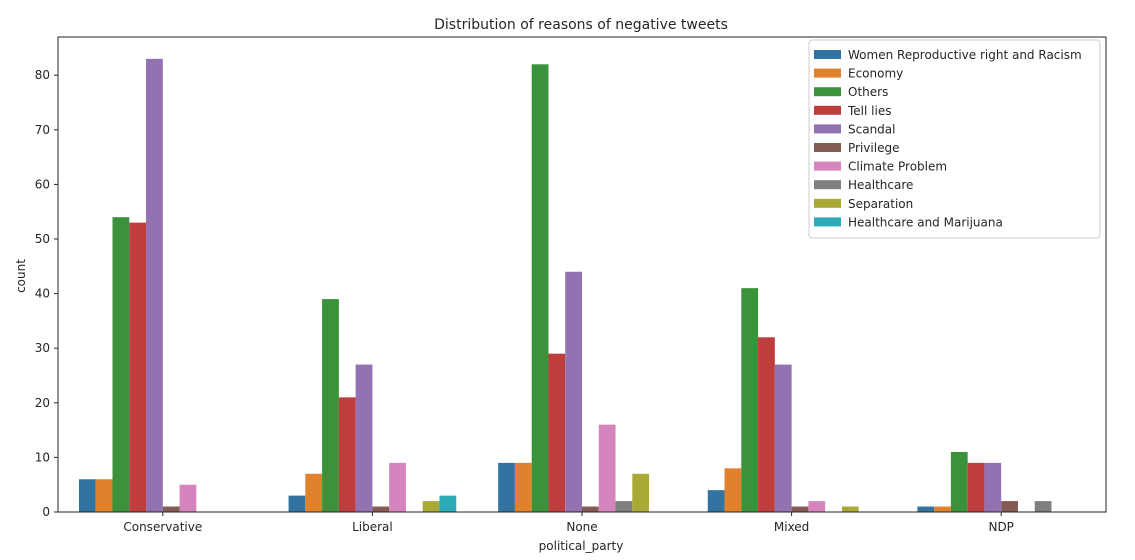 Image resolution: width=1135 pixels, height=560 pixels. What do you see at coordinates (523, 487) in the screenshot?
I see `bar-none-economy` at bounding box center [523, 487].